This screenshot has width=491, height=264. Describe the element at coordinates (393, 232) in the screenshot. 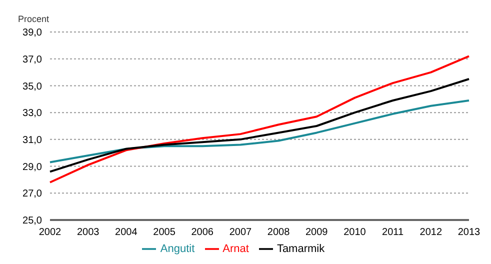

I see `x-tick-label: 2011` at that location.